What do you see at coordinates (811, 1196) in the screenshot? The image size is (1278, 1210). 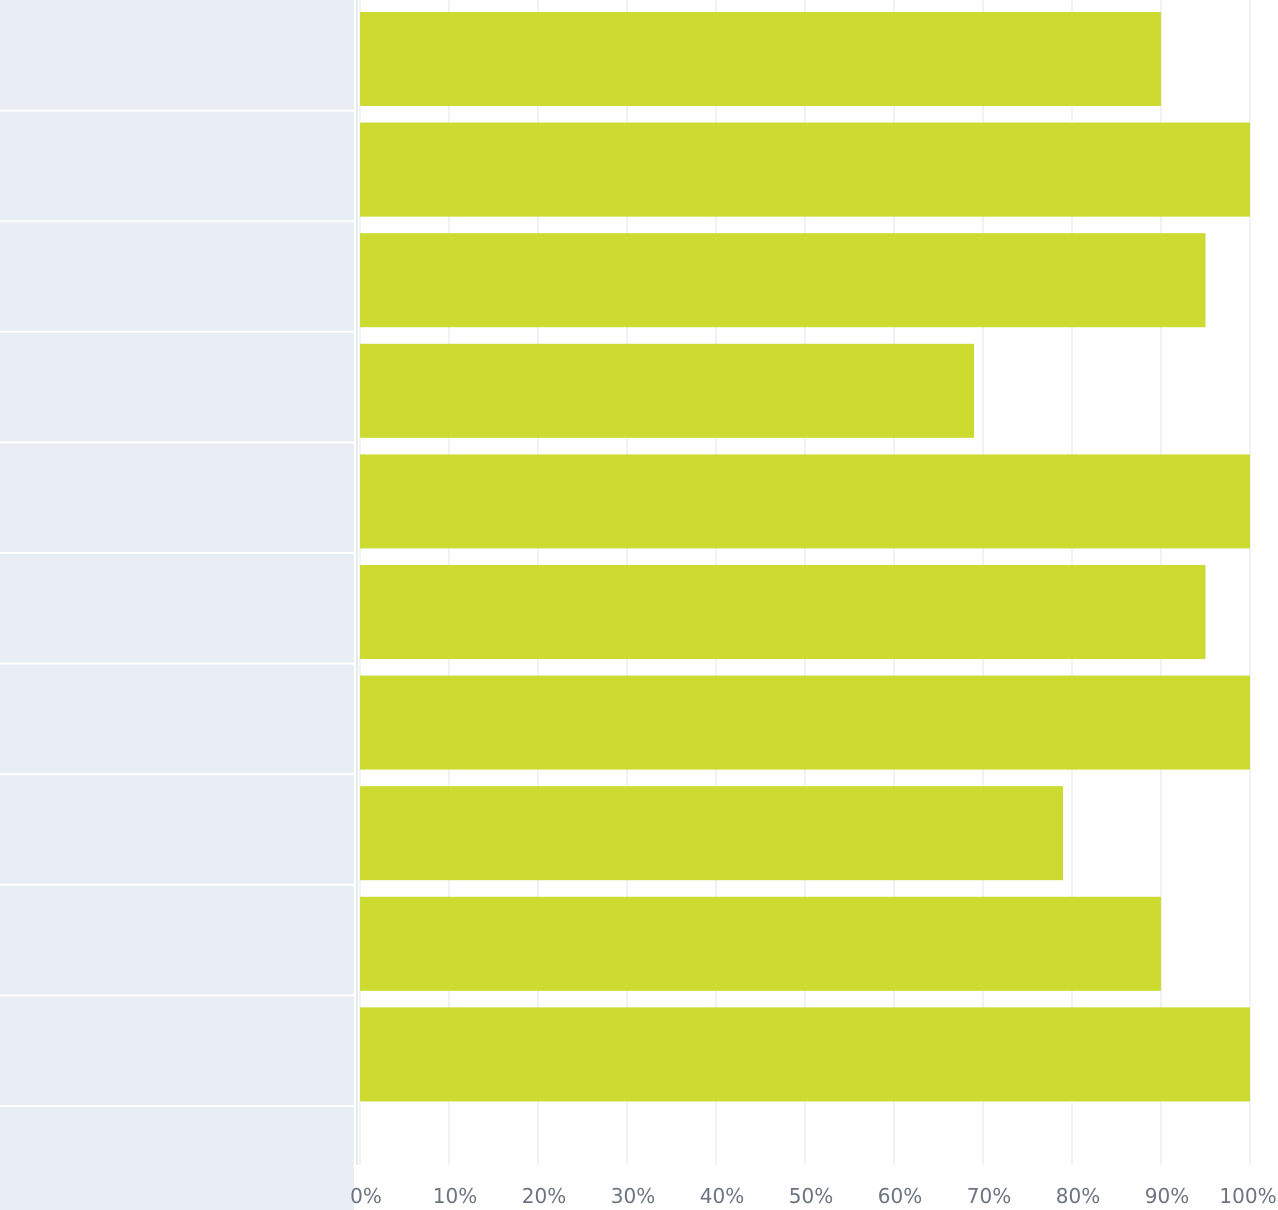 I see `x-tick-label: 50%` at bounding box center [811, 1196].